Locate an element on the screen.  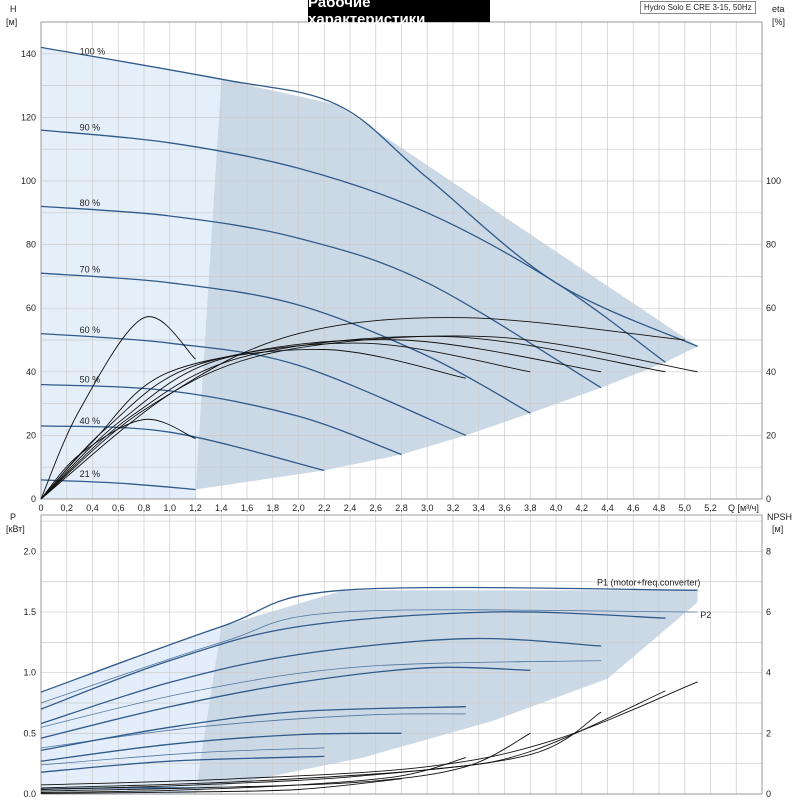
x-tick-label: 4,4 is located at coordinates (607, 508).